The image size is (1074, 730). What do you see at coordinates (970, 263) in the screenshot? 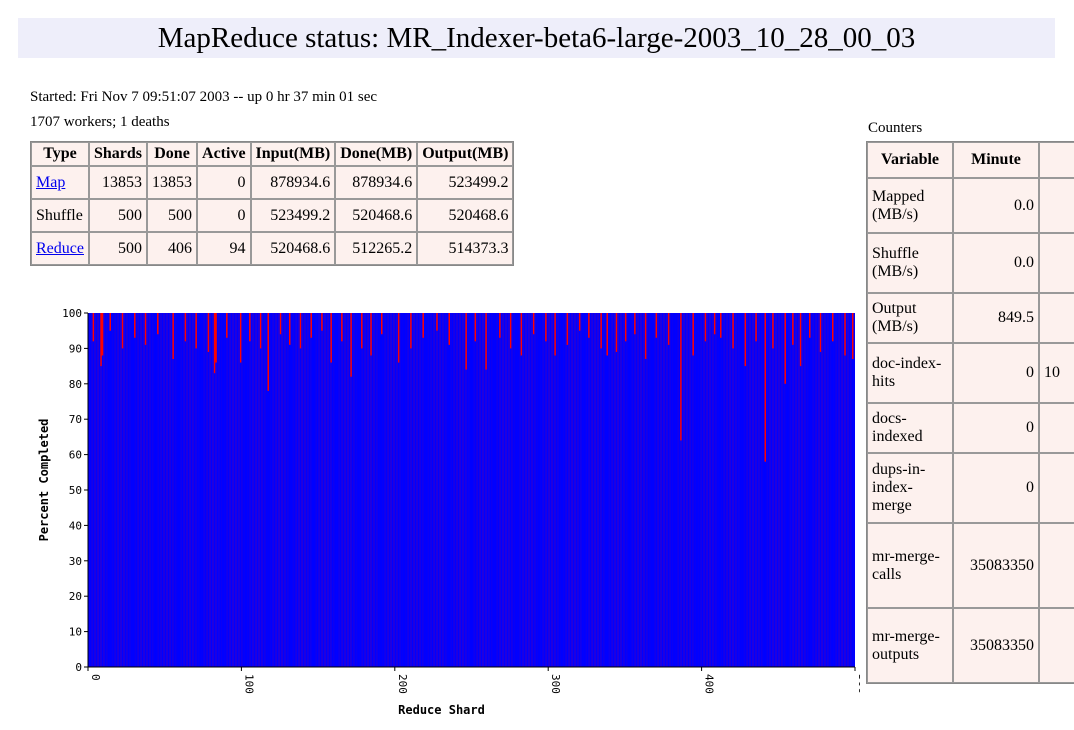
I see `counter-row: Shuffle (MB/s) 0.0` at bounding box center [970, 263].